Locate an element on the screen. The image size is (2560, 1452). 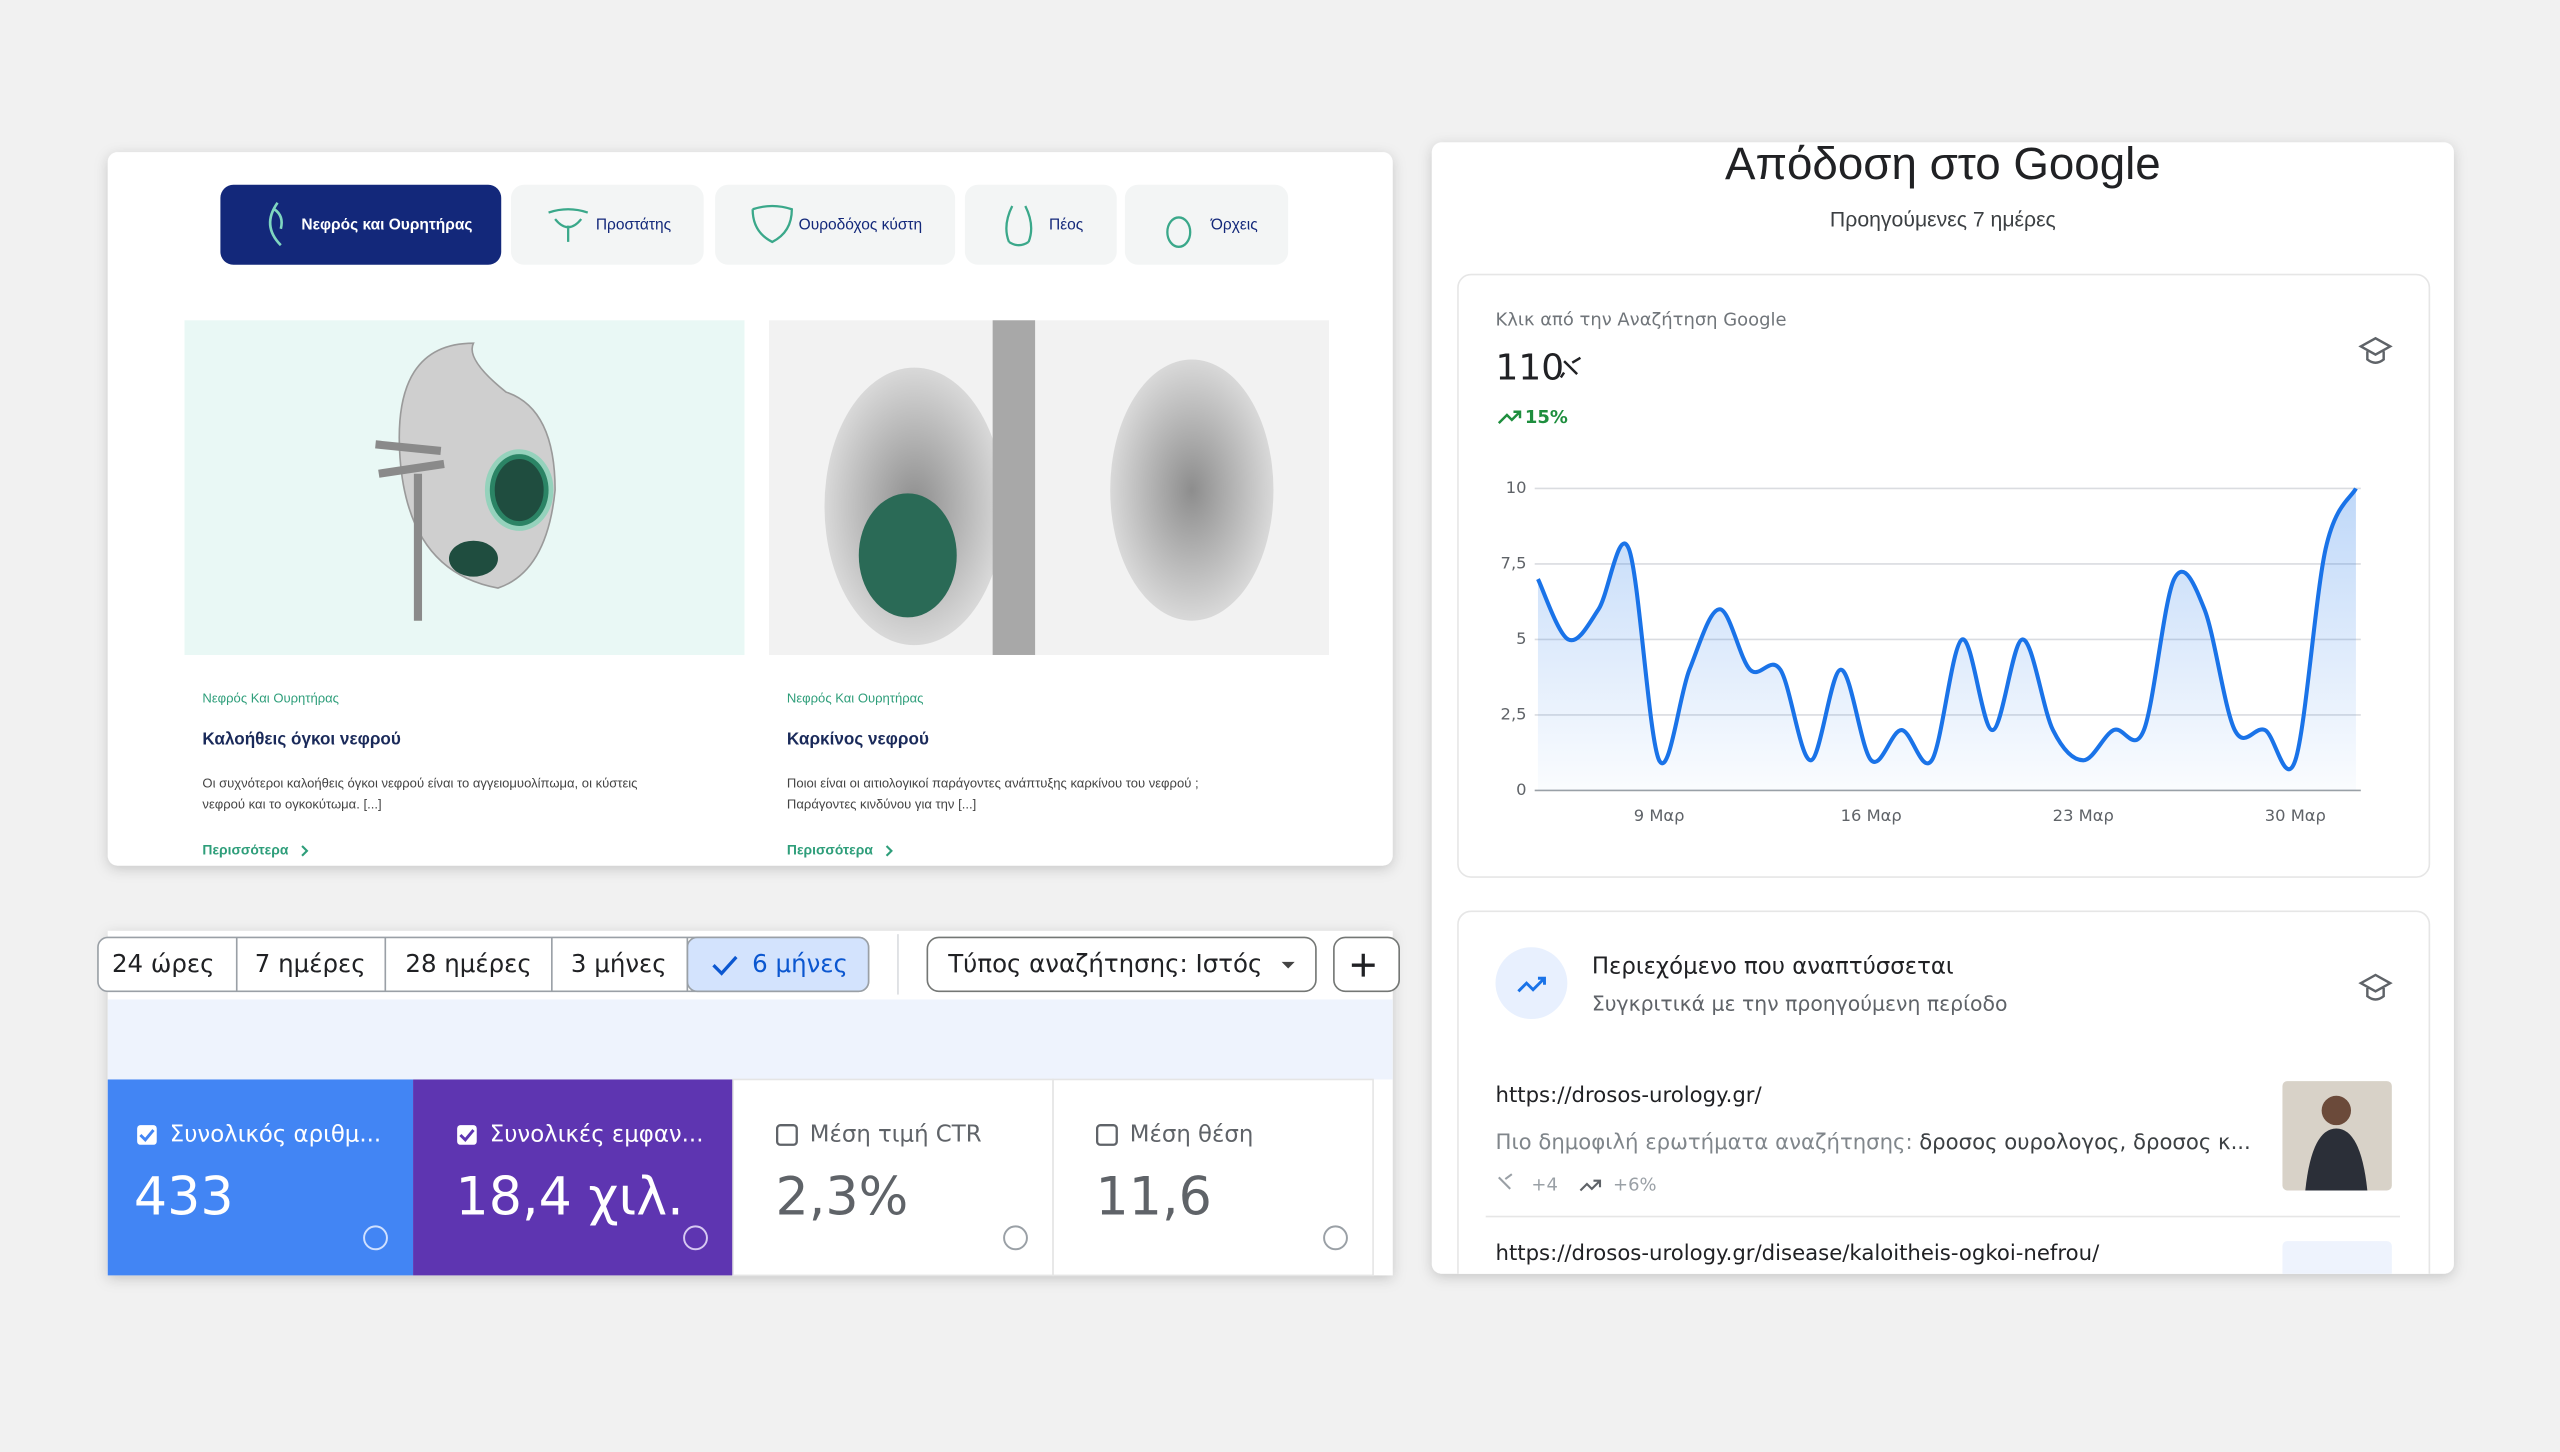
dropdown is located at coordinates (1121, 964).